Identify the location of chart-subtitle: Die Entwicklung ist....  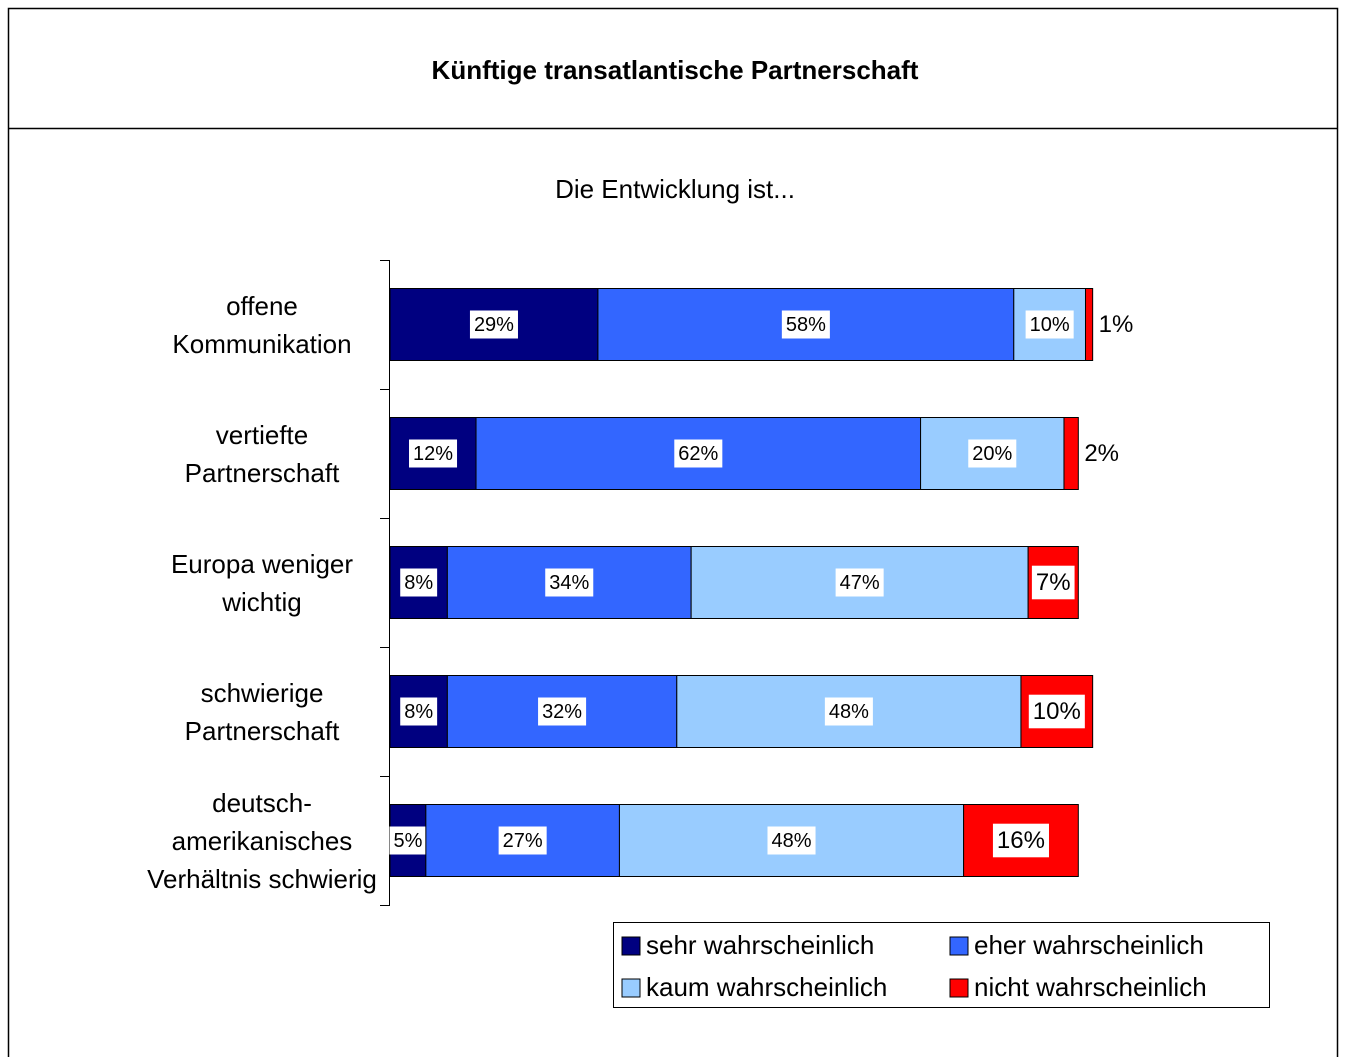
(675, 189).